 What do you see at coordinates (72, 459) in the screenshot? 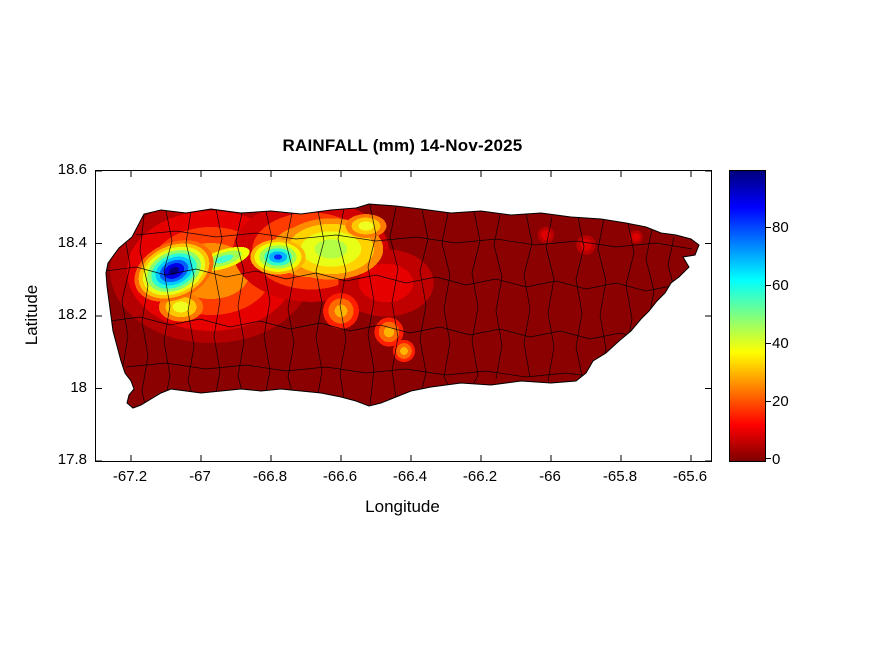
I see `y-tick-label: 17.8` at bounding box center [72, 459].